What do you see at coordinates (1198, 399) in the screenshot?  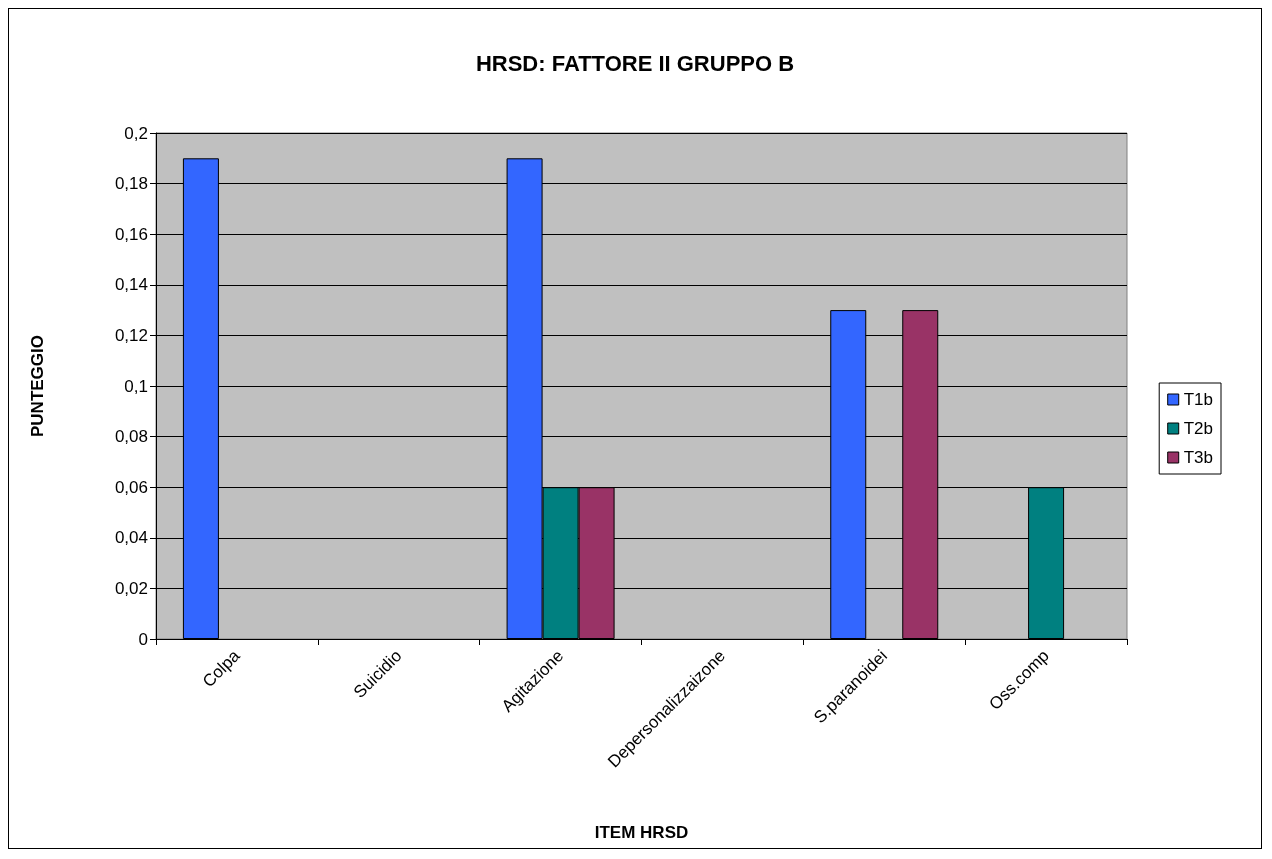 I see `legend-label: T1b` at bounding box center [1198, 399].